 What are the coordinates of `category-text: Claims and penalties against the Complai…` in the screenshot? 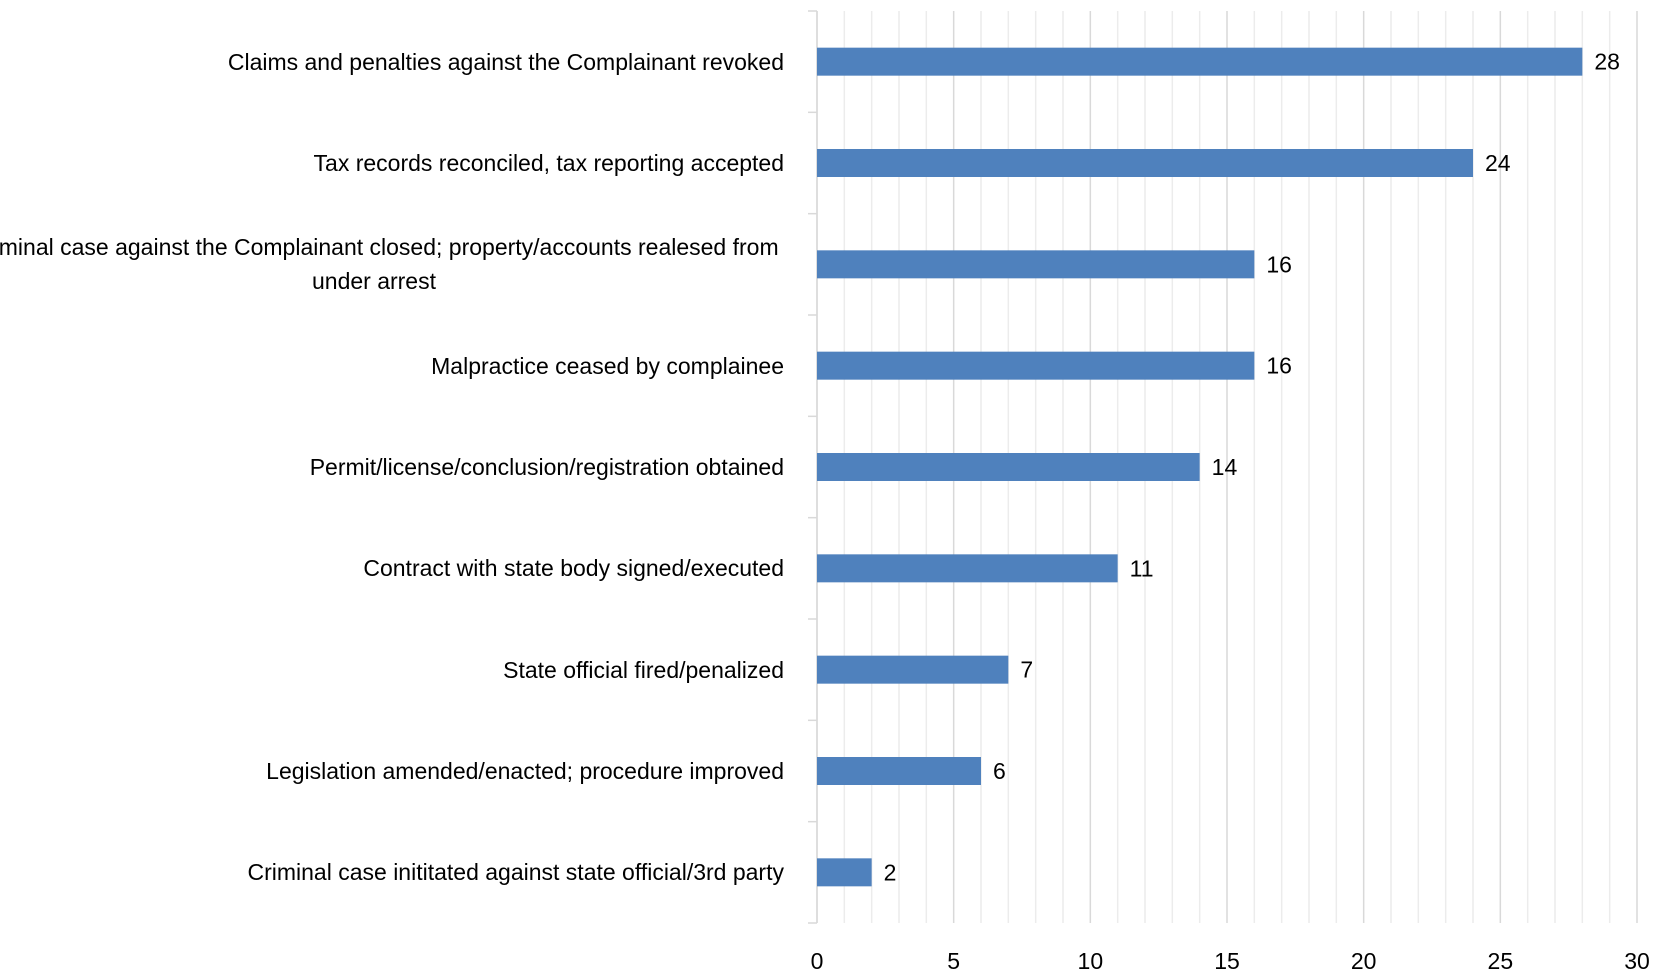 It's located at (505, 61).